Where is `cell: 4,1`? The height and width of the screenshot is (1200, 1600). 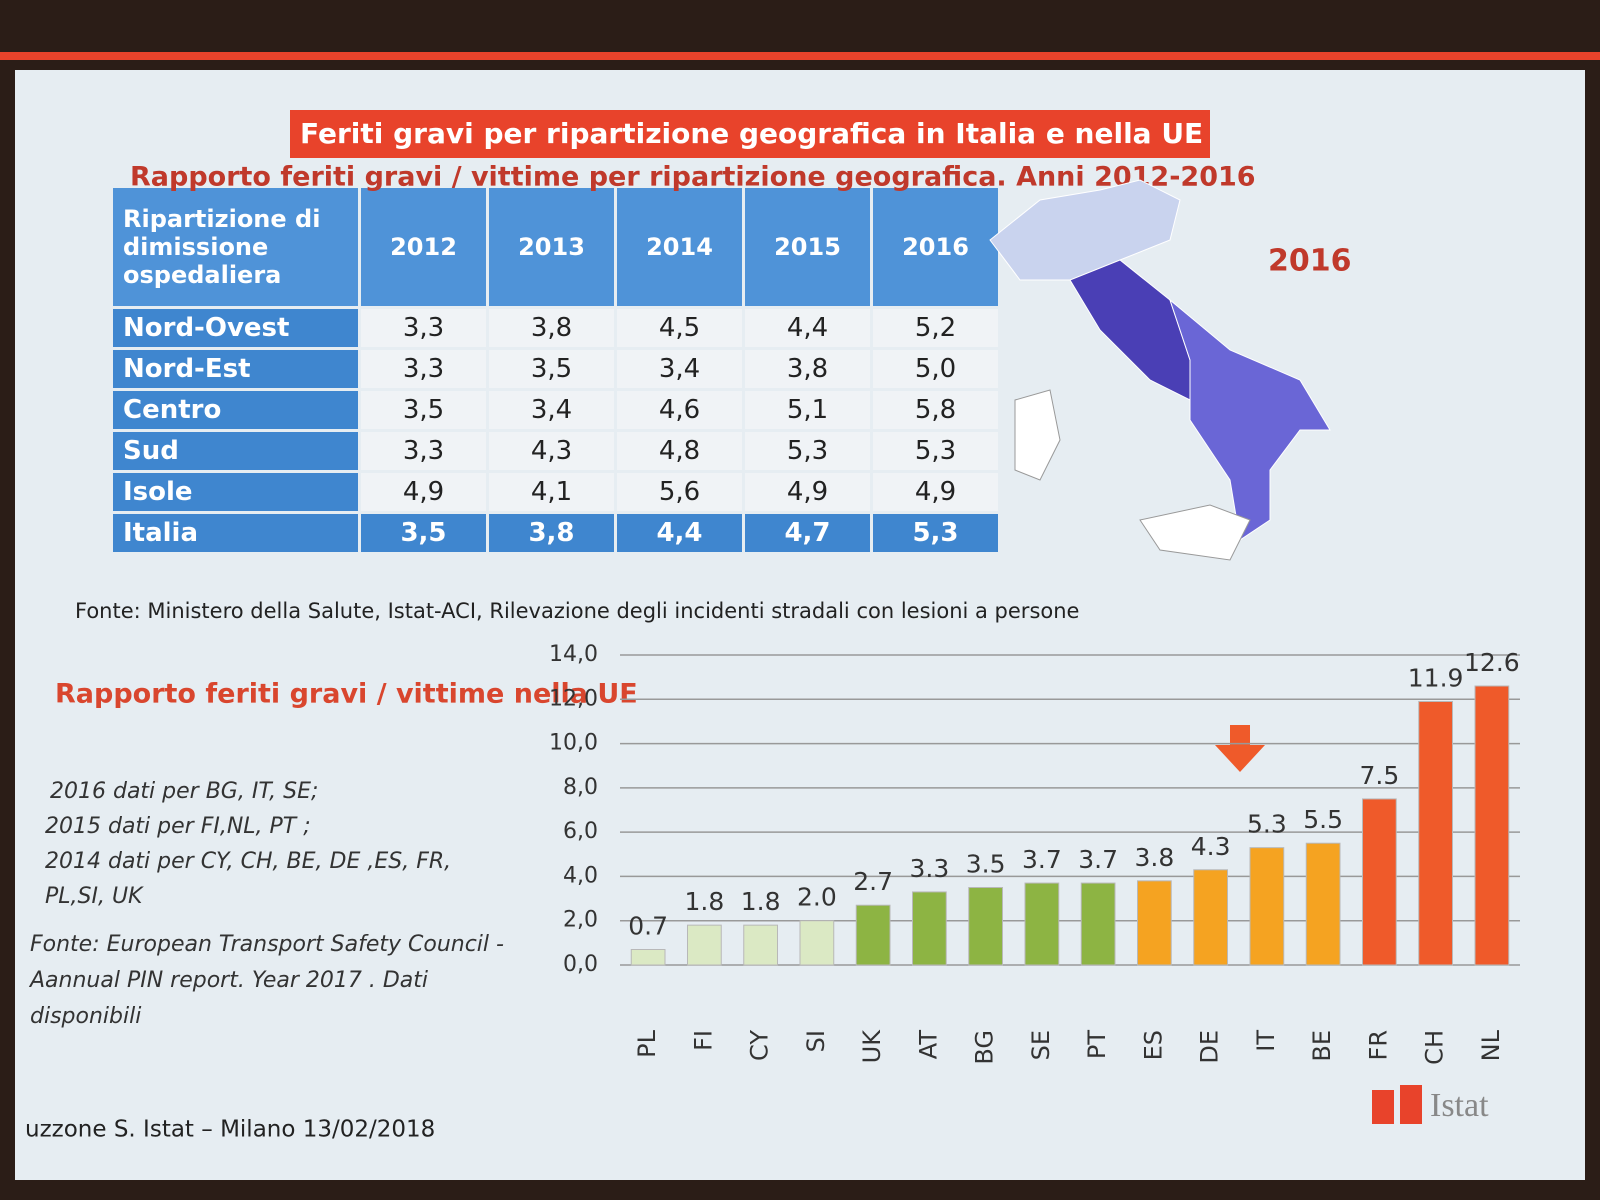 cell: 4,1 is located at coordinates (551, 492).